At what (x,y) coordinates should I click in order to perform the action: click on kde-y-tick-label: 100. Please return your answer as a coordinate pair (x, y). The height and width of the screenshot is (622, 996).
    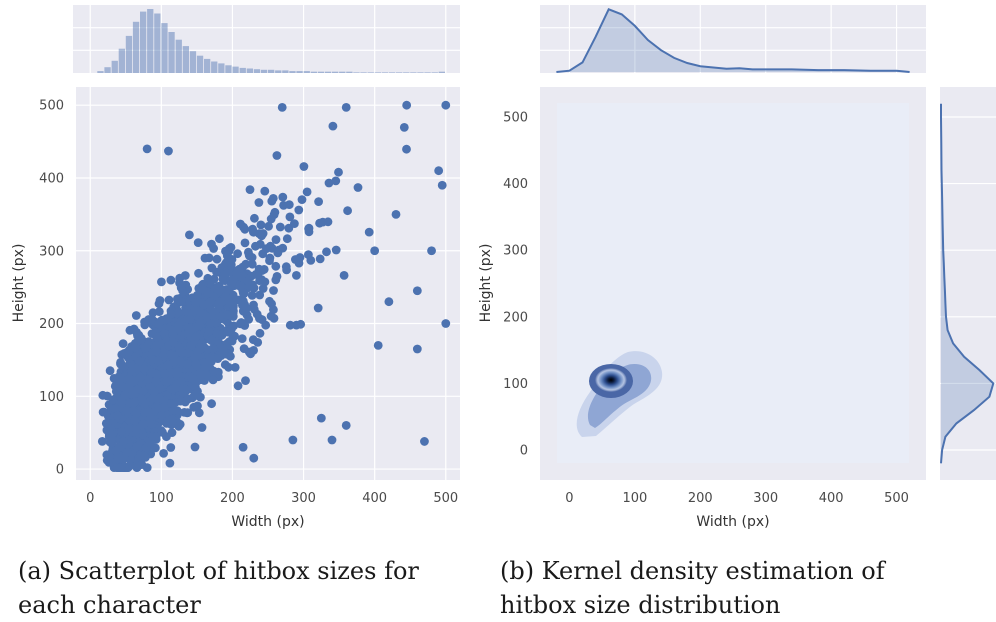
    Looking at the image, I should click on (515, 384).